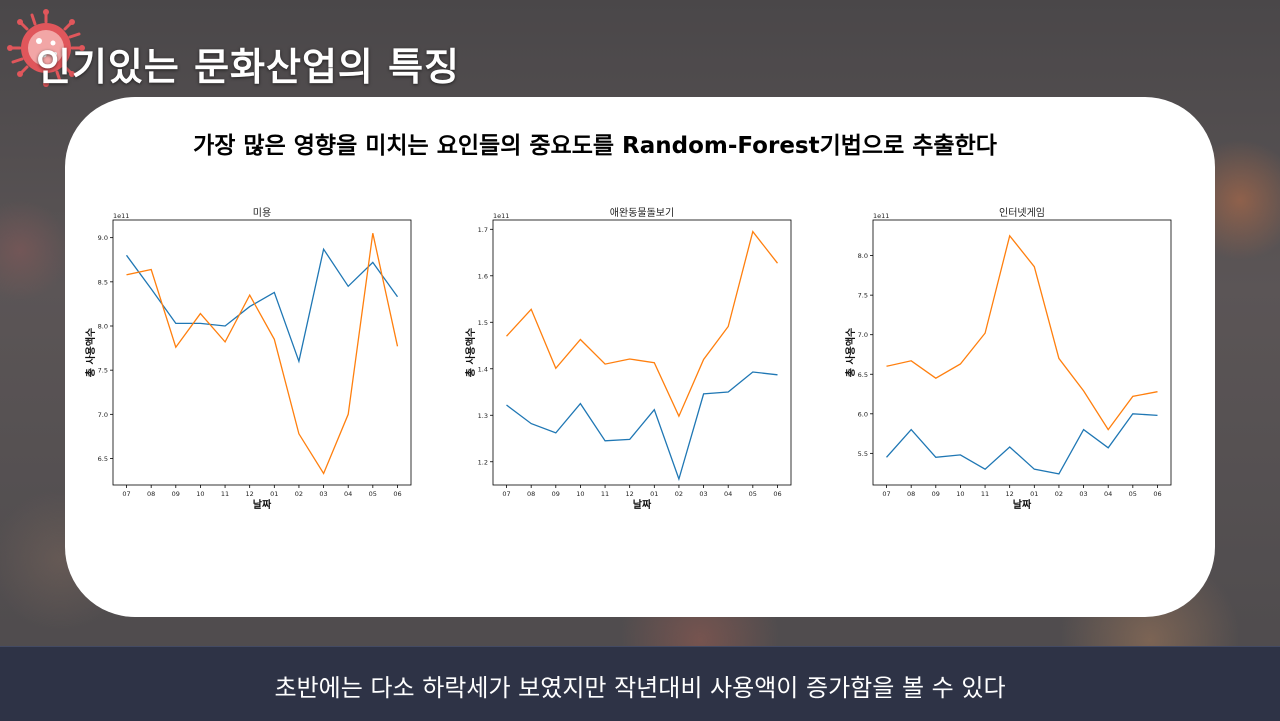 The width and height of the screenshot is (1280, 721). What do you see at coordinates (483, 462) in the screenshot?
I see `y-tick-label: 1.2` at bounding box center [483, 462].